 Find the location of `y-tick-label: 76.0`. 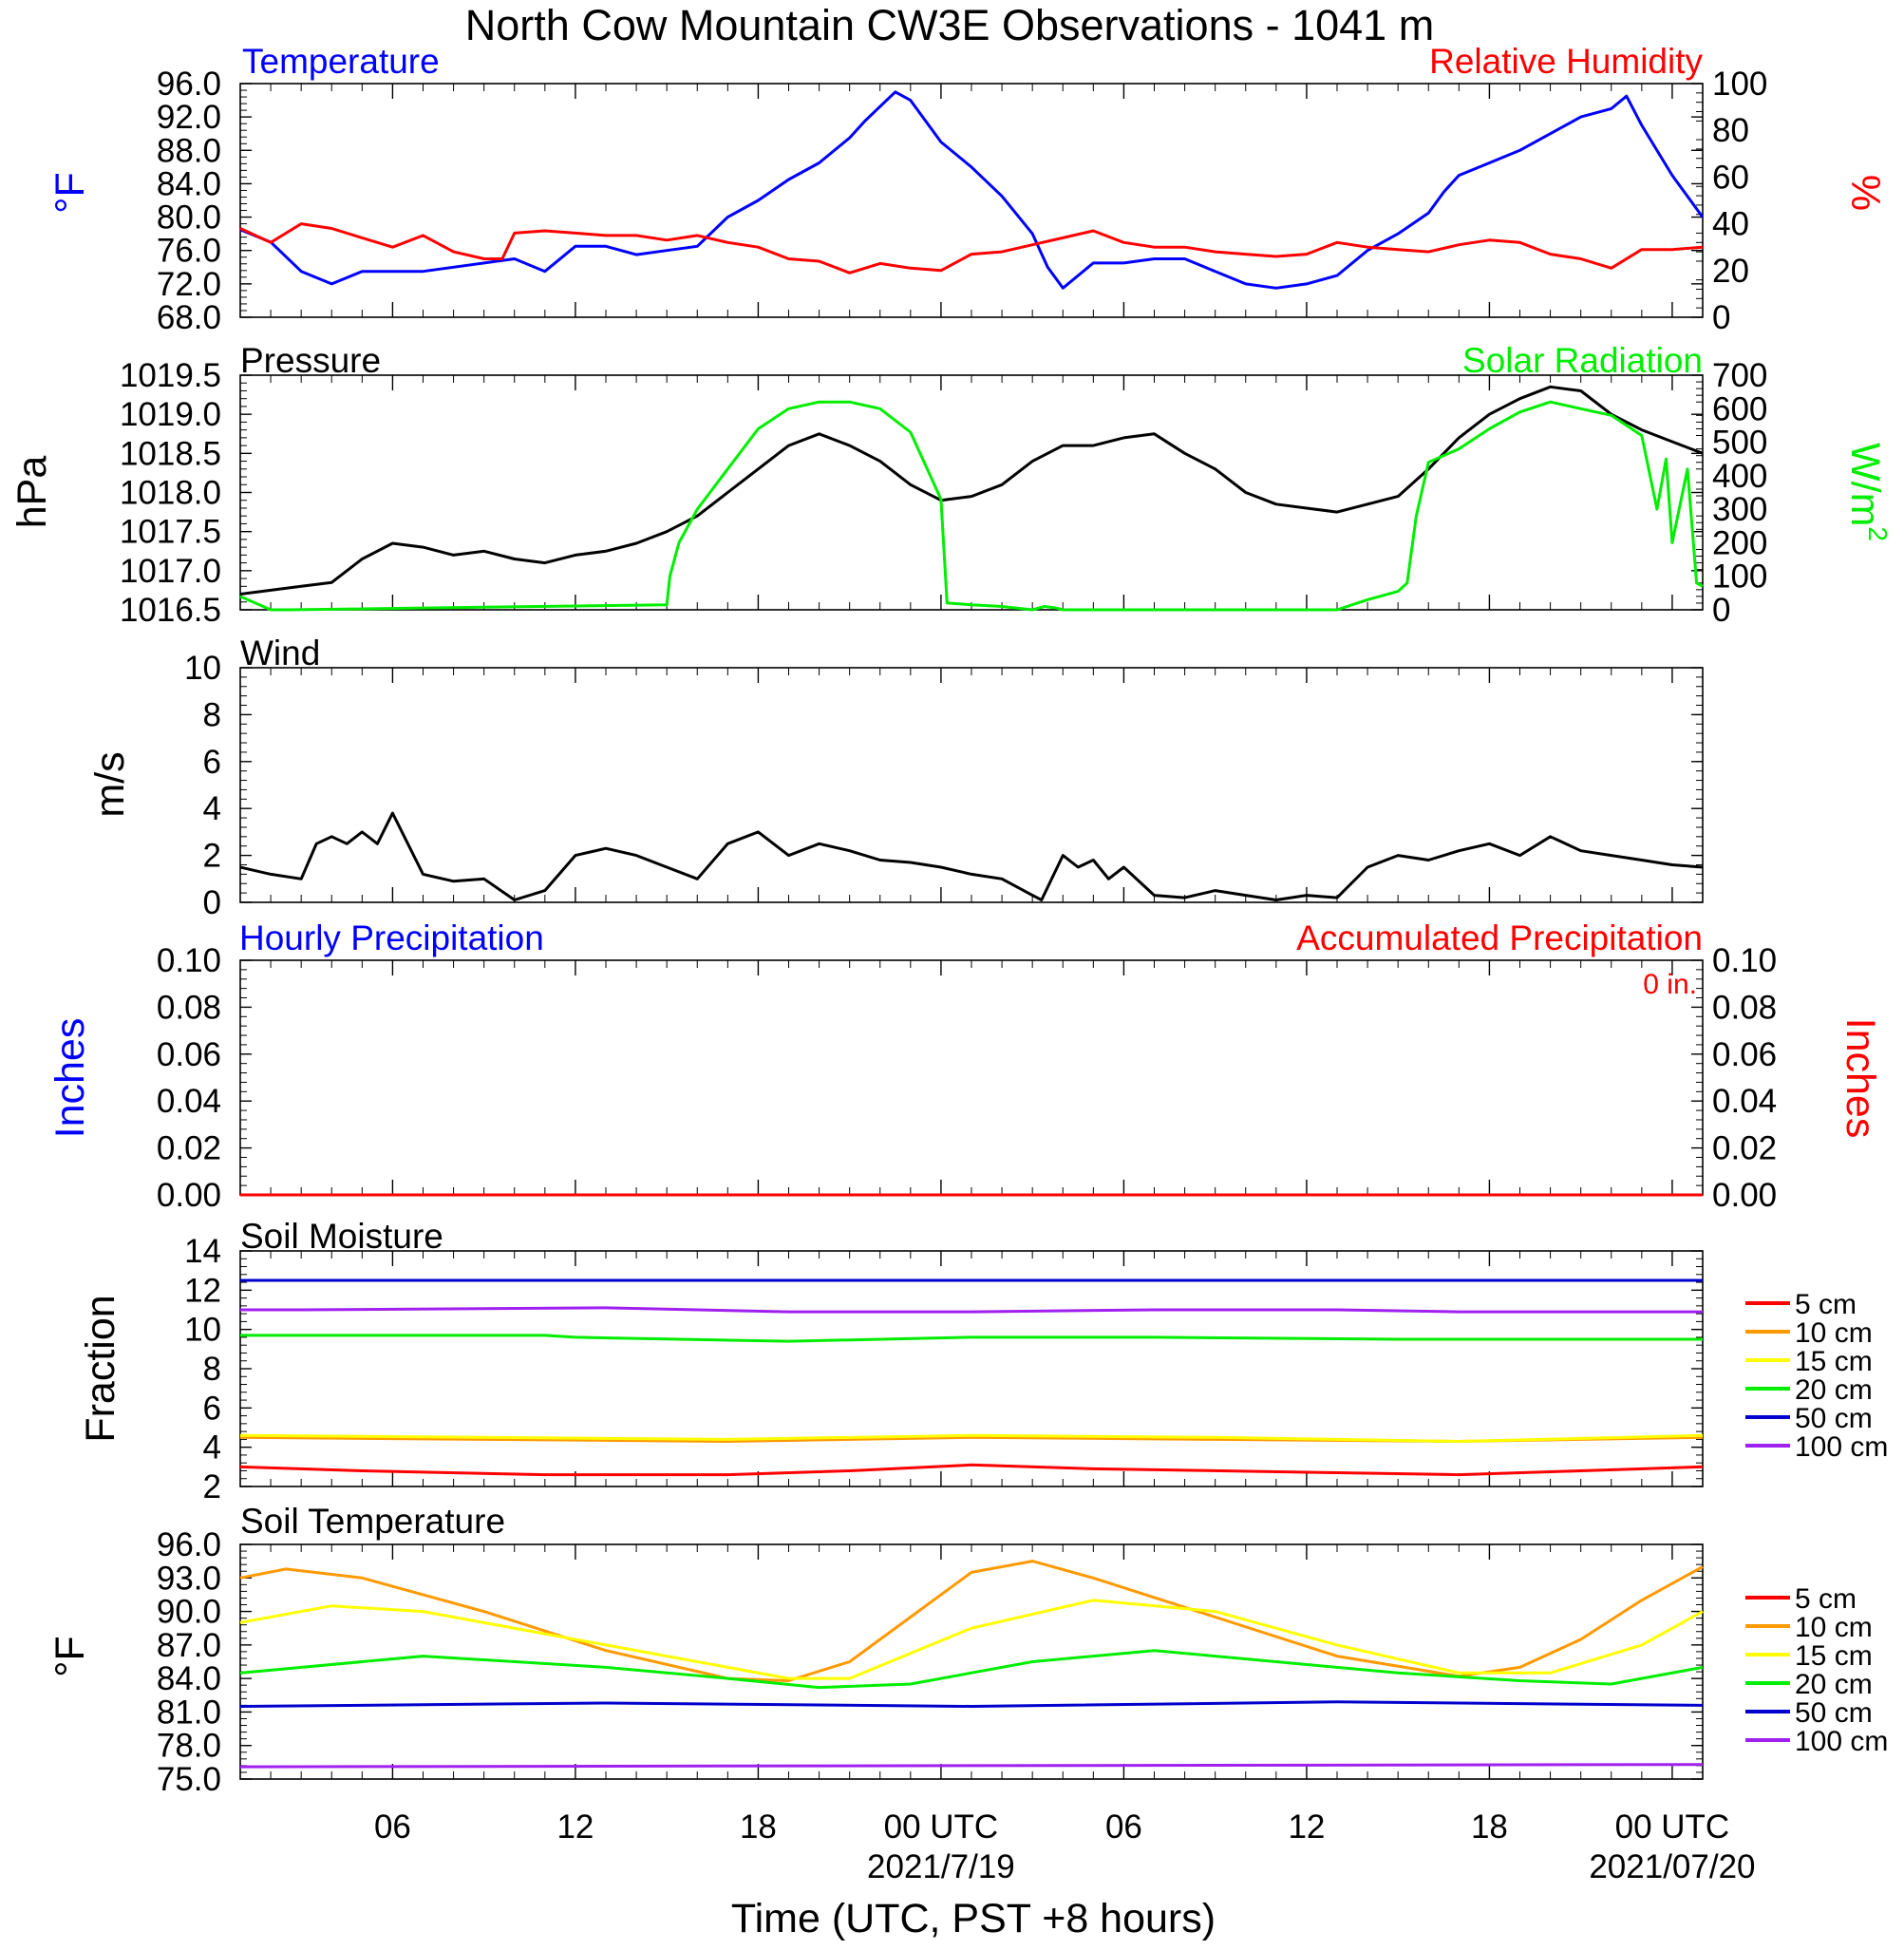

y-tick-label: 76.0 is located at coordinates (189, 251).